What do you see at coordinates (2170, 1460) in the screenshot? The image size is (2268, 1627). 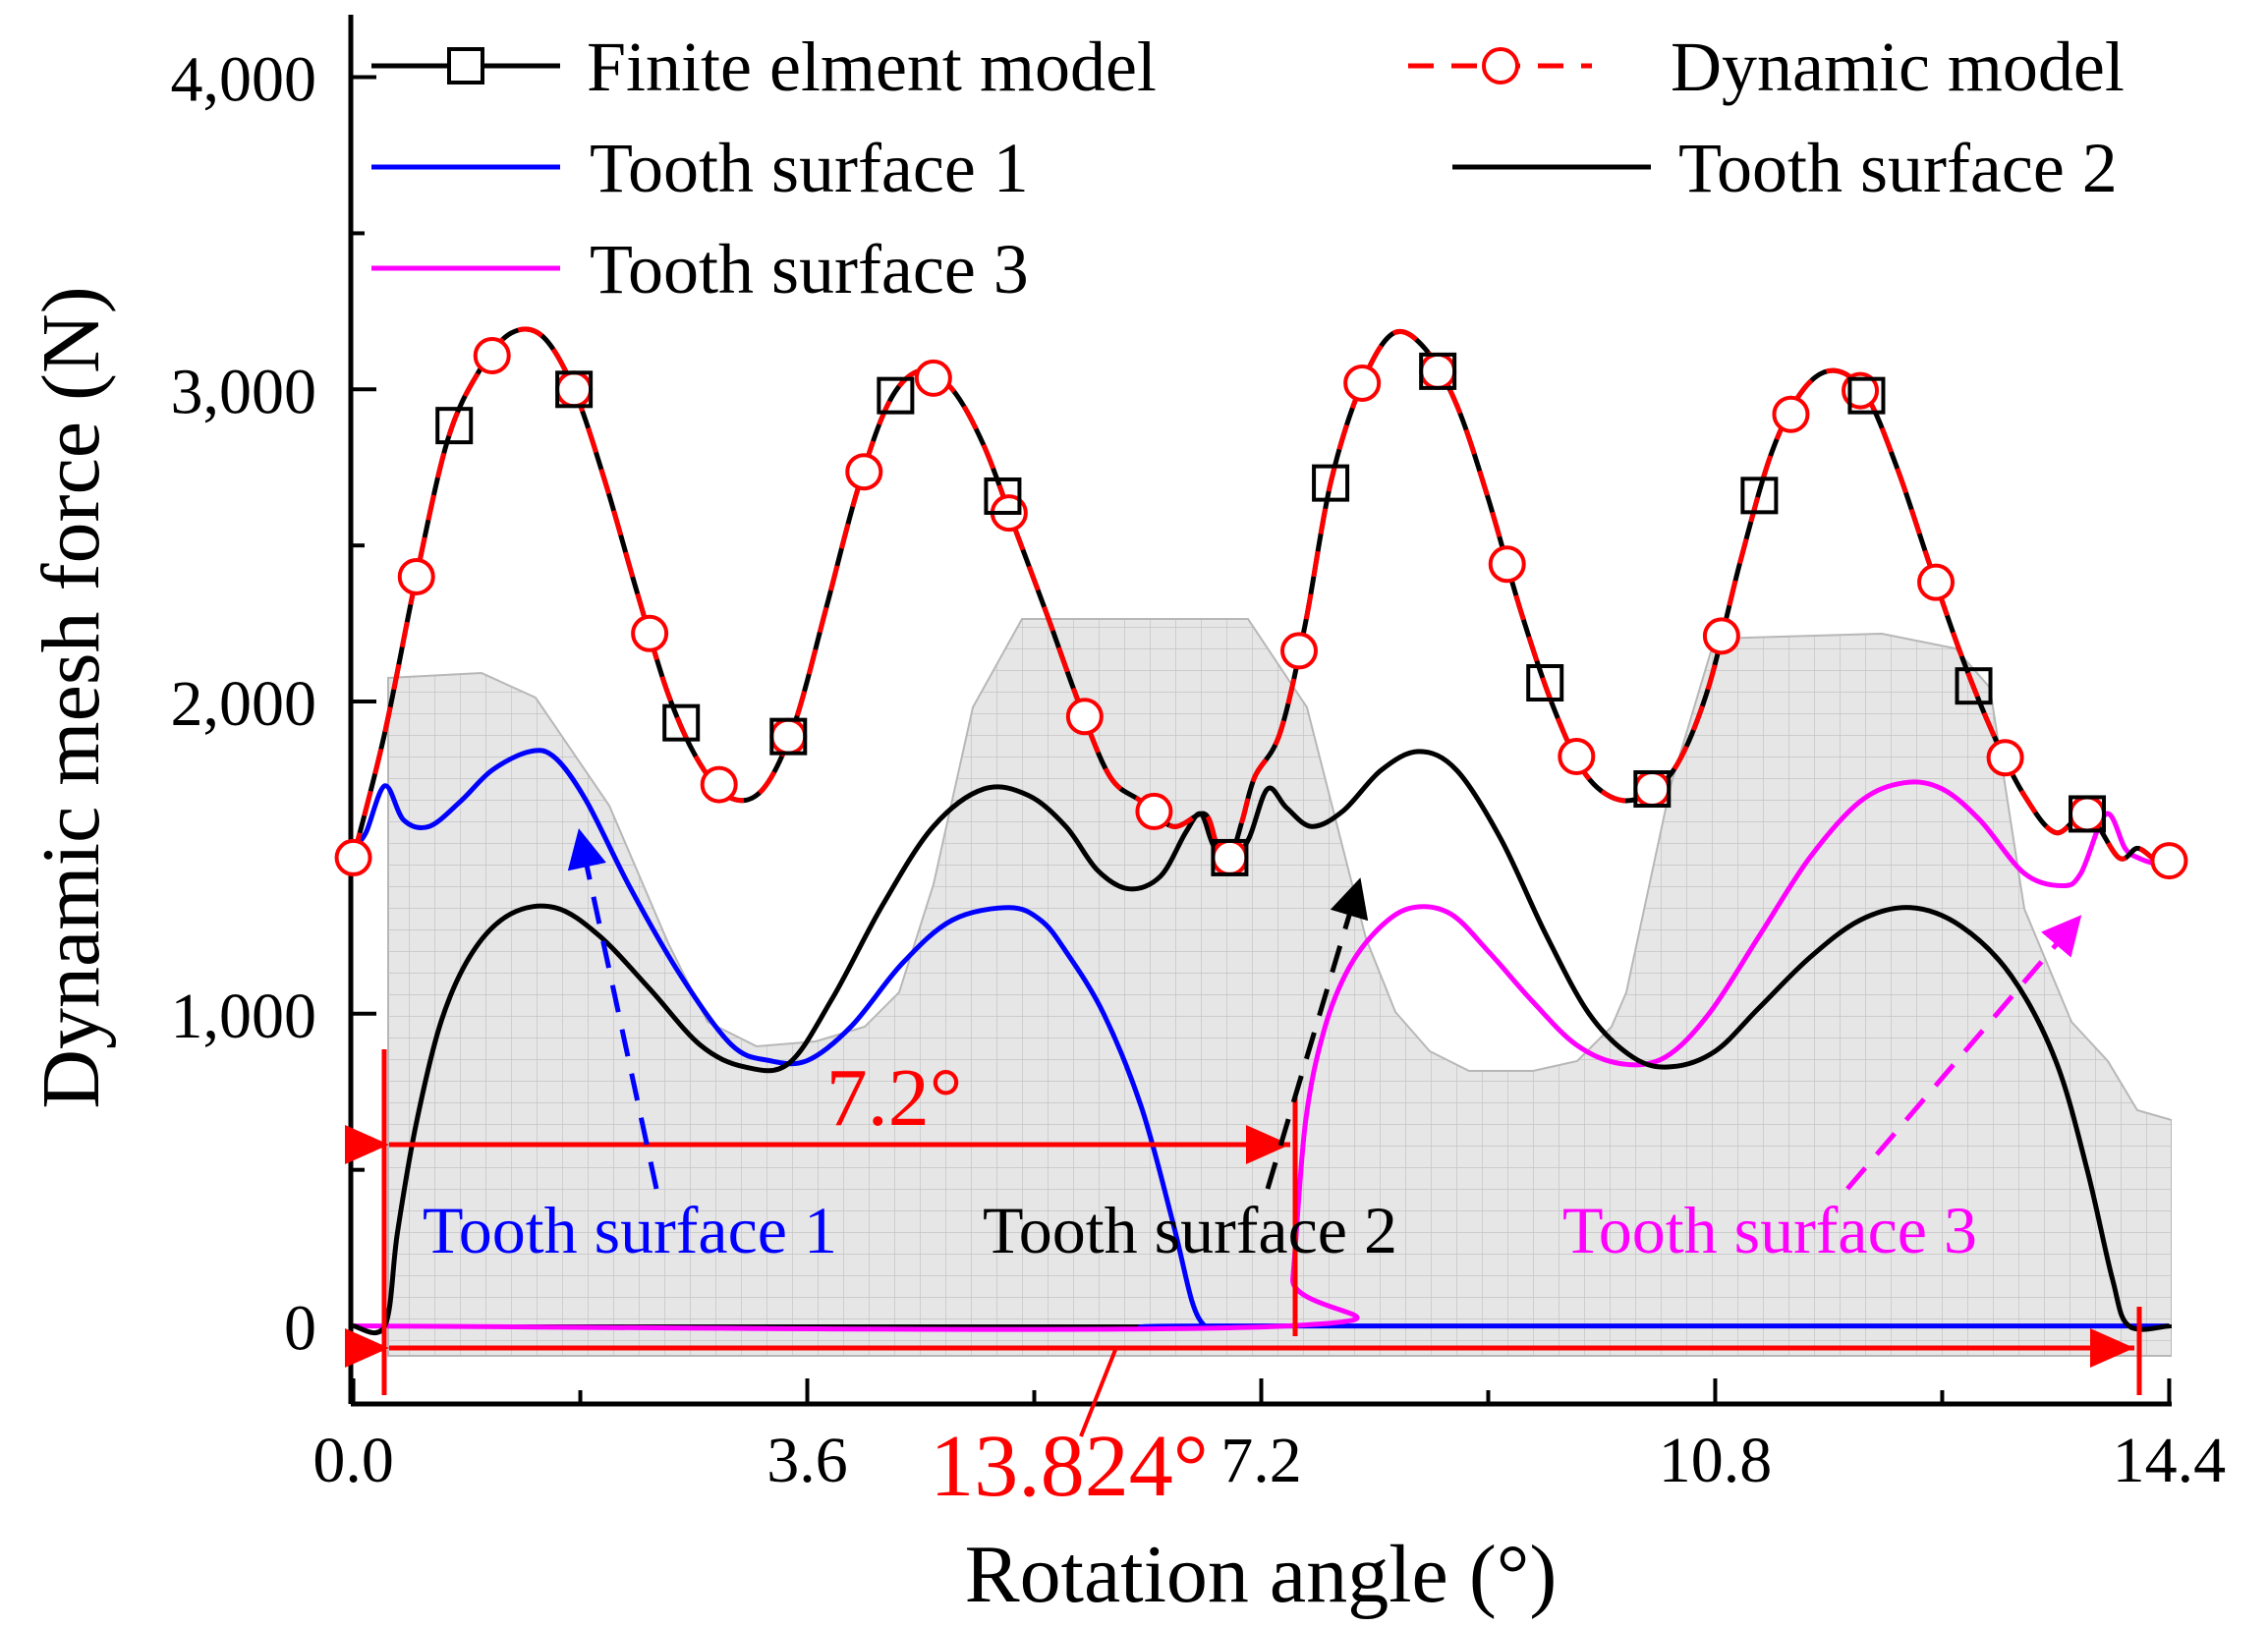 I see `x-tick-label: 14.4` at bounding box center [2170, 1460].